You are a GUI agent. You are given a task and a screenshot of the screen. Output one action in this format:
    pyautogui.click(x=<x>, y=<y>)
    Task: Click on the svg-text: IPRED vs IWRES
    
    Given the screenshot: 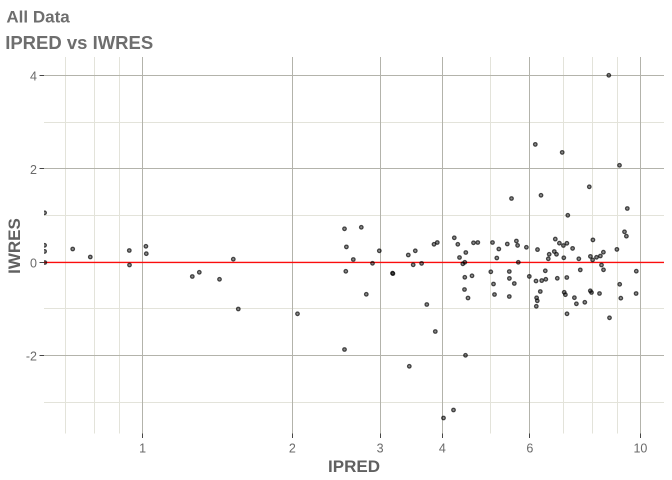 What is the action you would take?
    pyautogui.click(x=79, y=42)
    